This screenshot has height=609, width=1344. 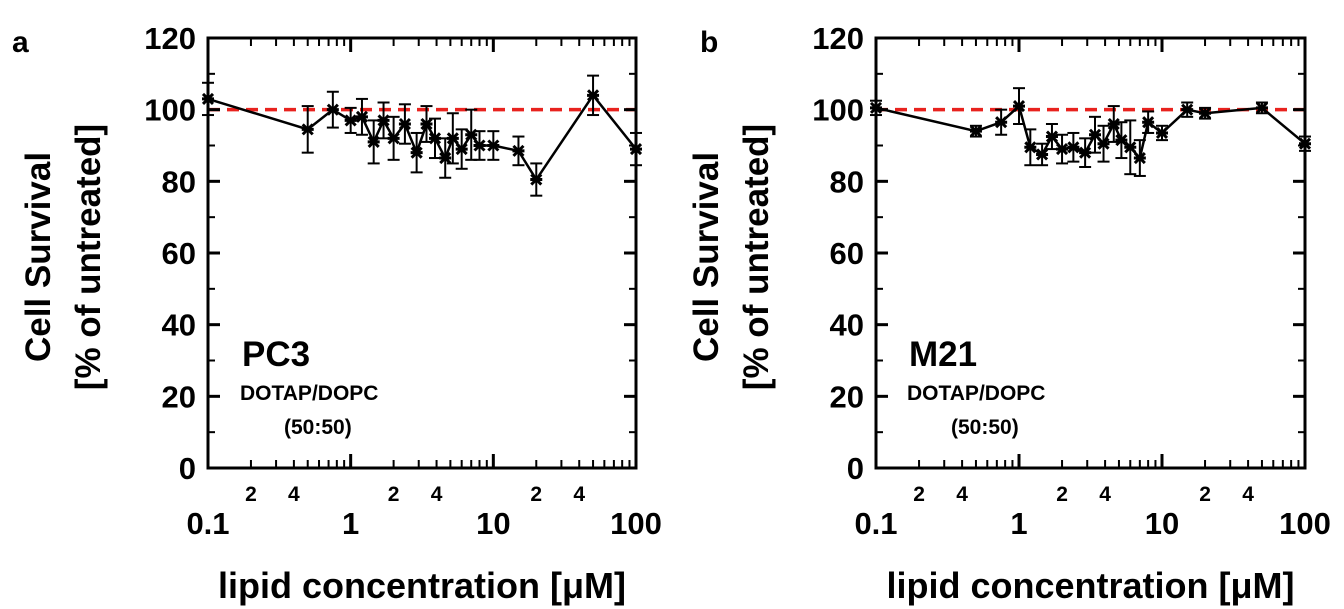 I want to click on annotation-cell-line: PC3, so click(x=276, y=354).